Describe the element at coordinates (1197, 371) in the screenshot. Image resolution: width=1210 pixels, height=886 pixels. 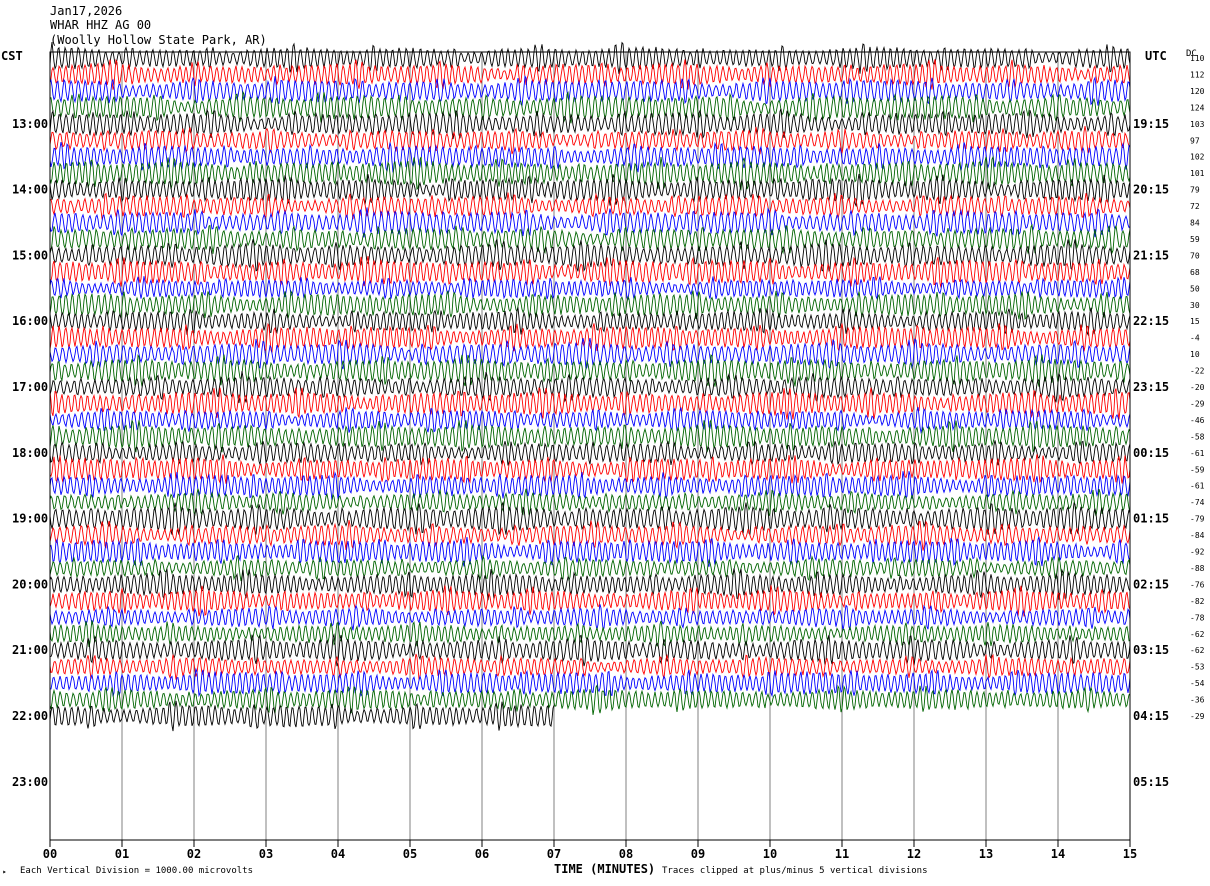
I see `dc-offset-label: -22` at that location.